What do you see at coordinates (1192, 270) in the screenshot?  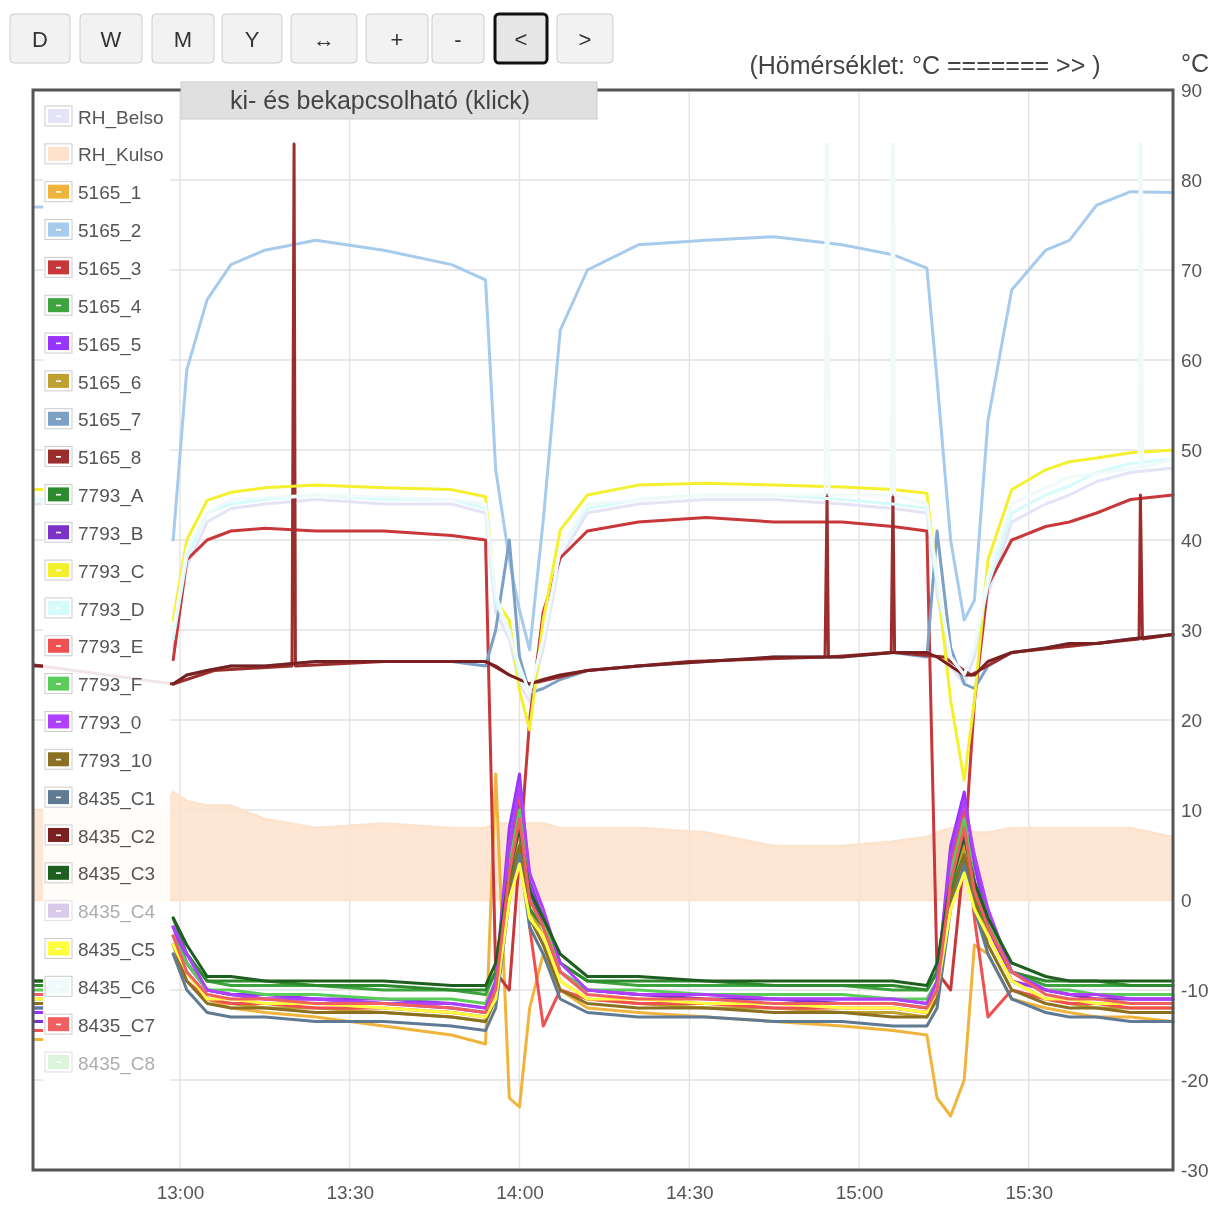 I see `y-tick-label: 70` at bounding box center [1192, 270].